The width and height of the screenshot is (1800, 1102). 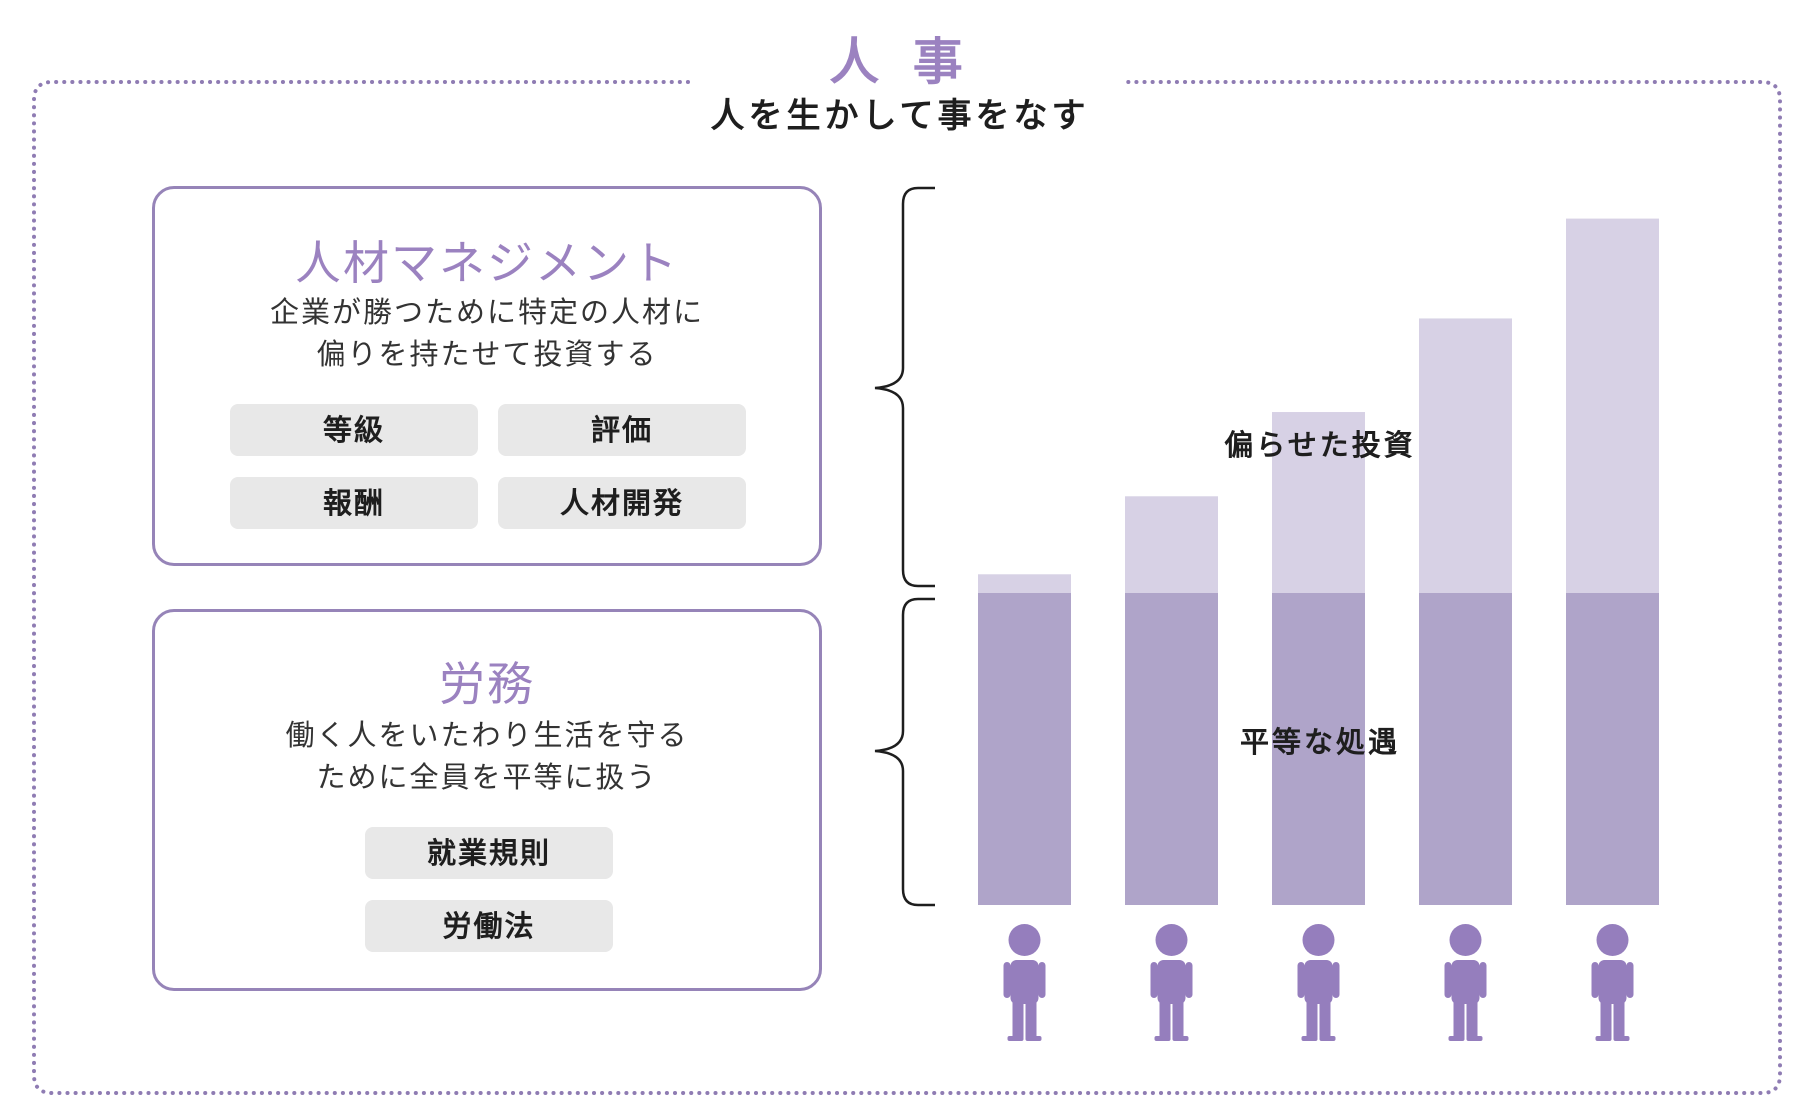 What do you see at coordinates (900, 62) in the screenshot?
I see `page-title: 人 事` at bounding box center [900, 62].